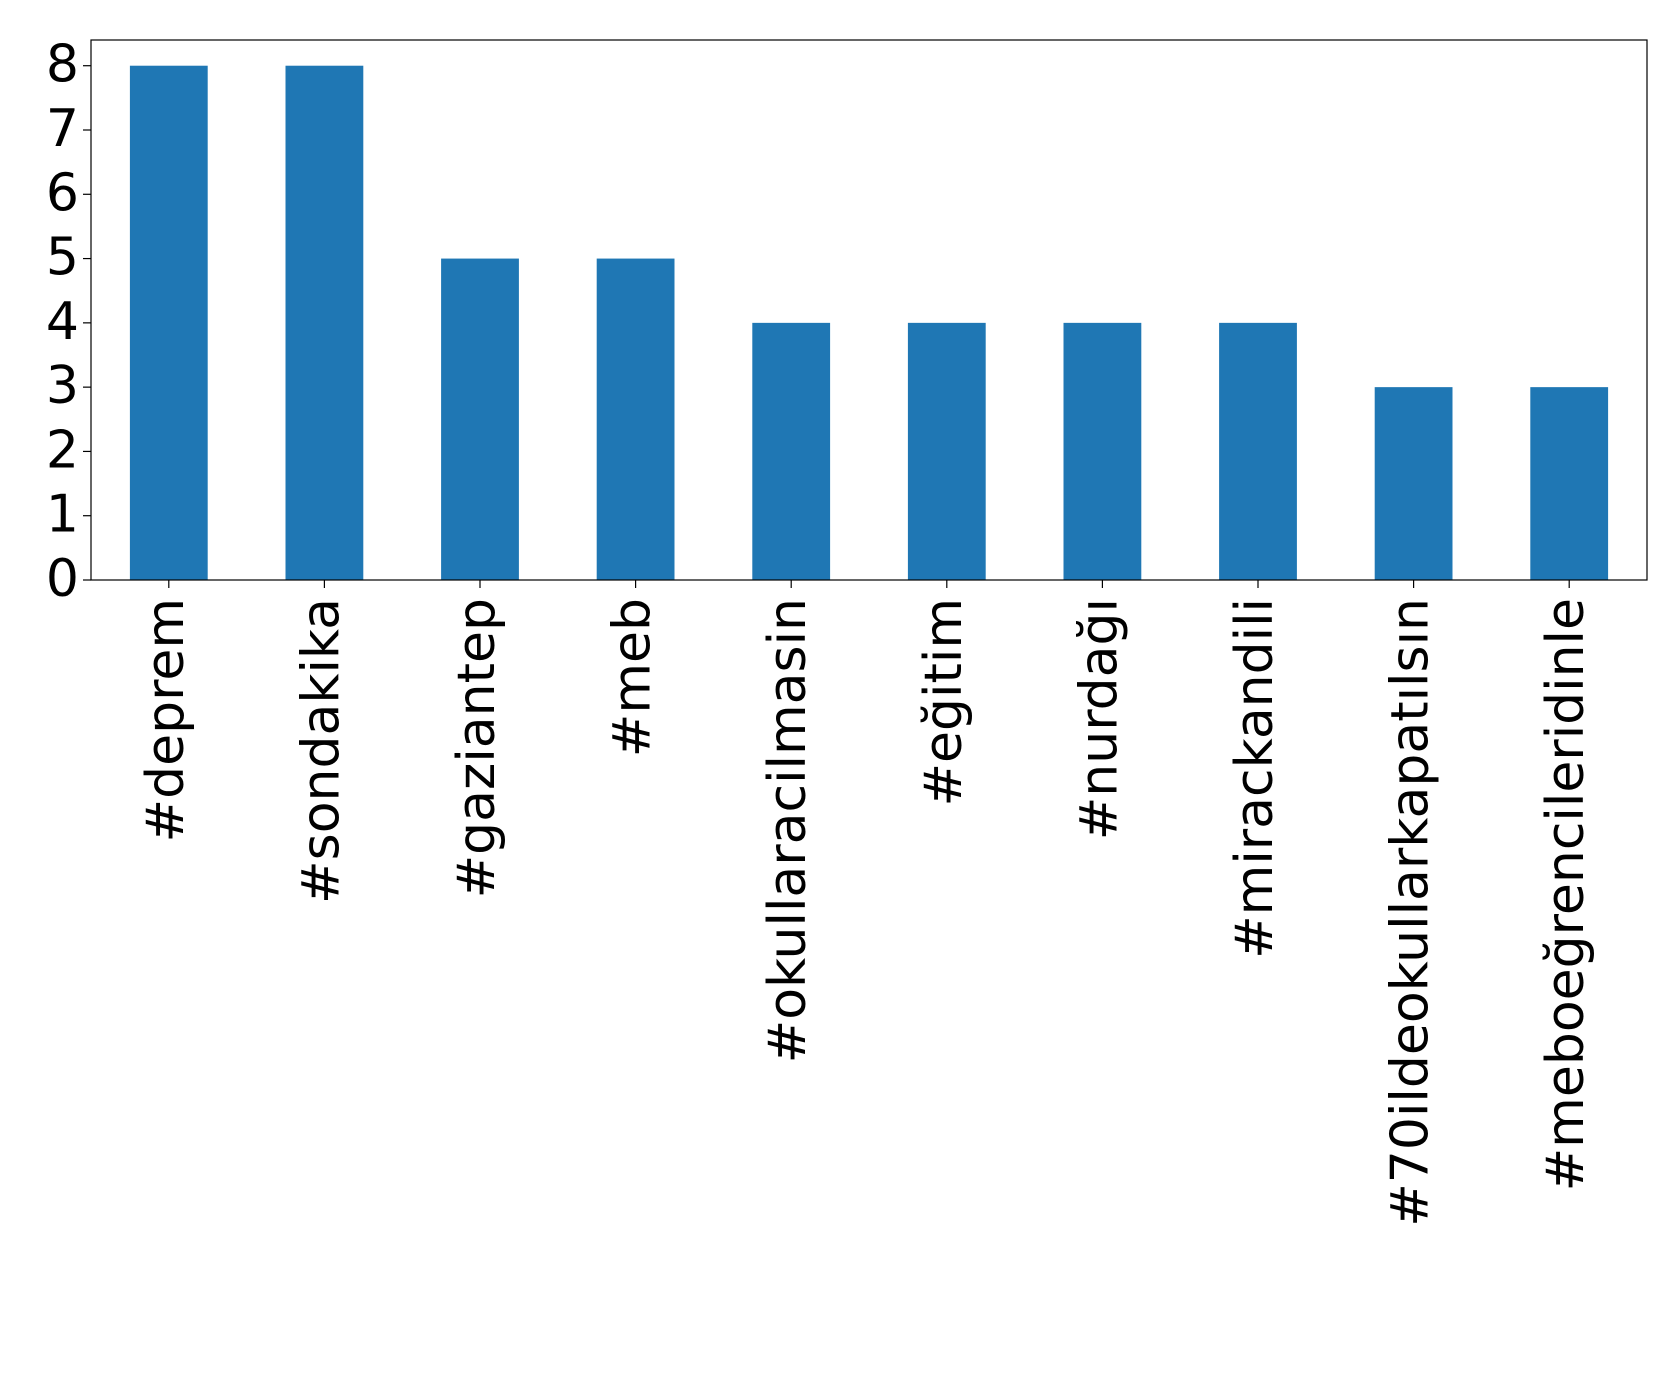 The width and height of the screenshot is (1679, 1383). What do you see at coordinates (1099, 719) in the screenshot?
I see `x-tick-label: #nurdağı` at bounding box center [1099, 719].